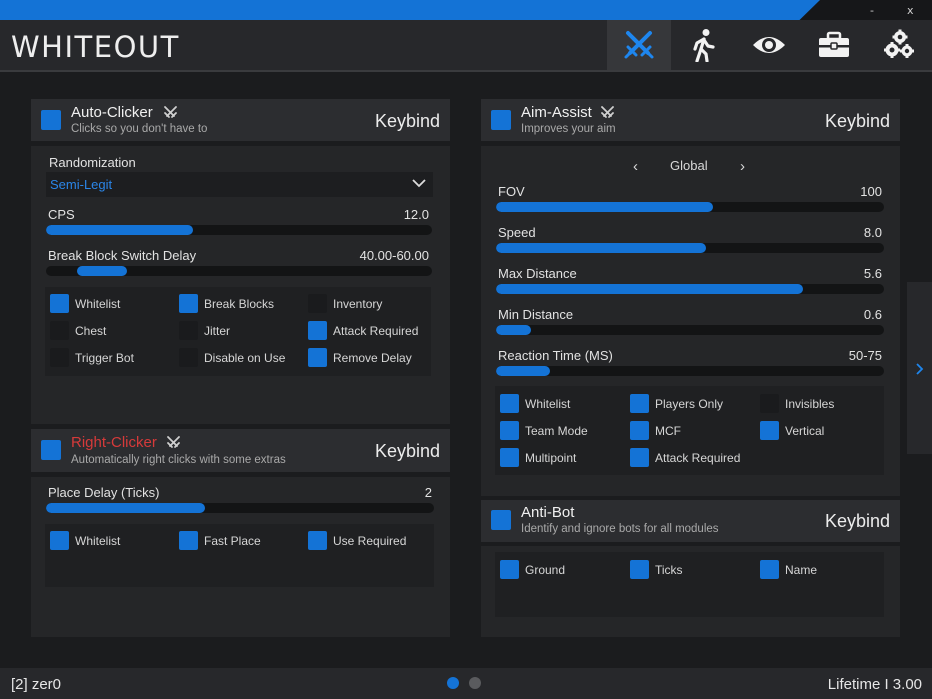  What do you see at coordinates (509, 569) in the screenshot?
I see `checkbox-ground` at bounding box center [509, 569].